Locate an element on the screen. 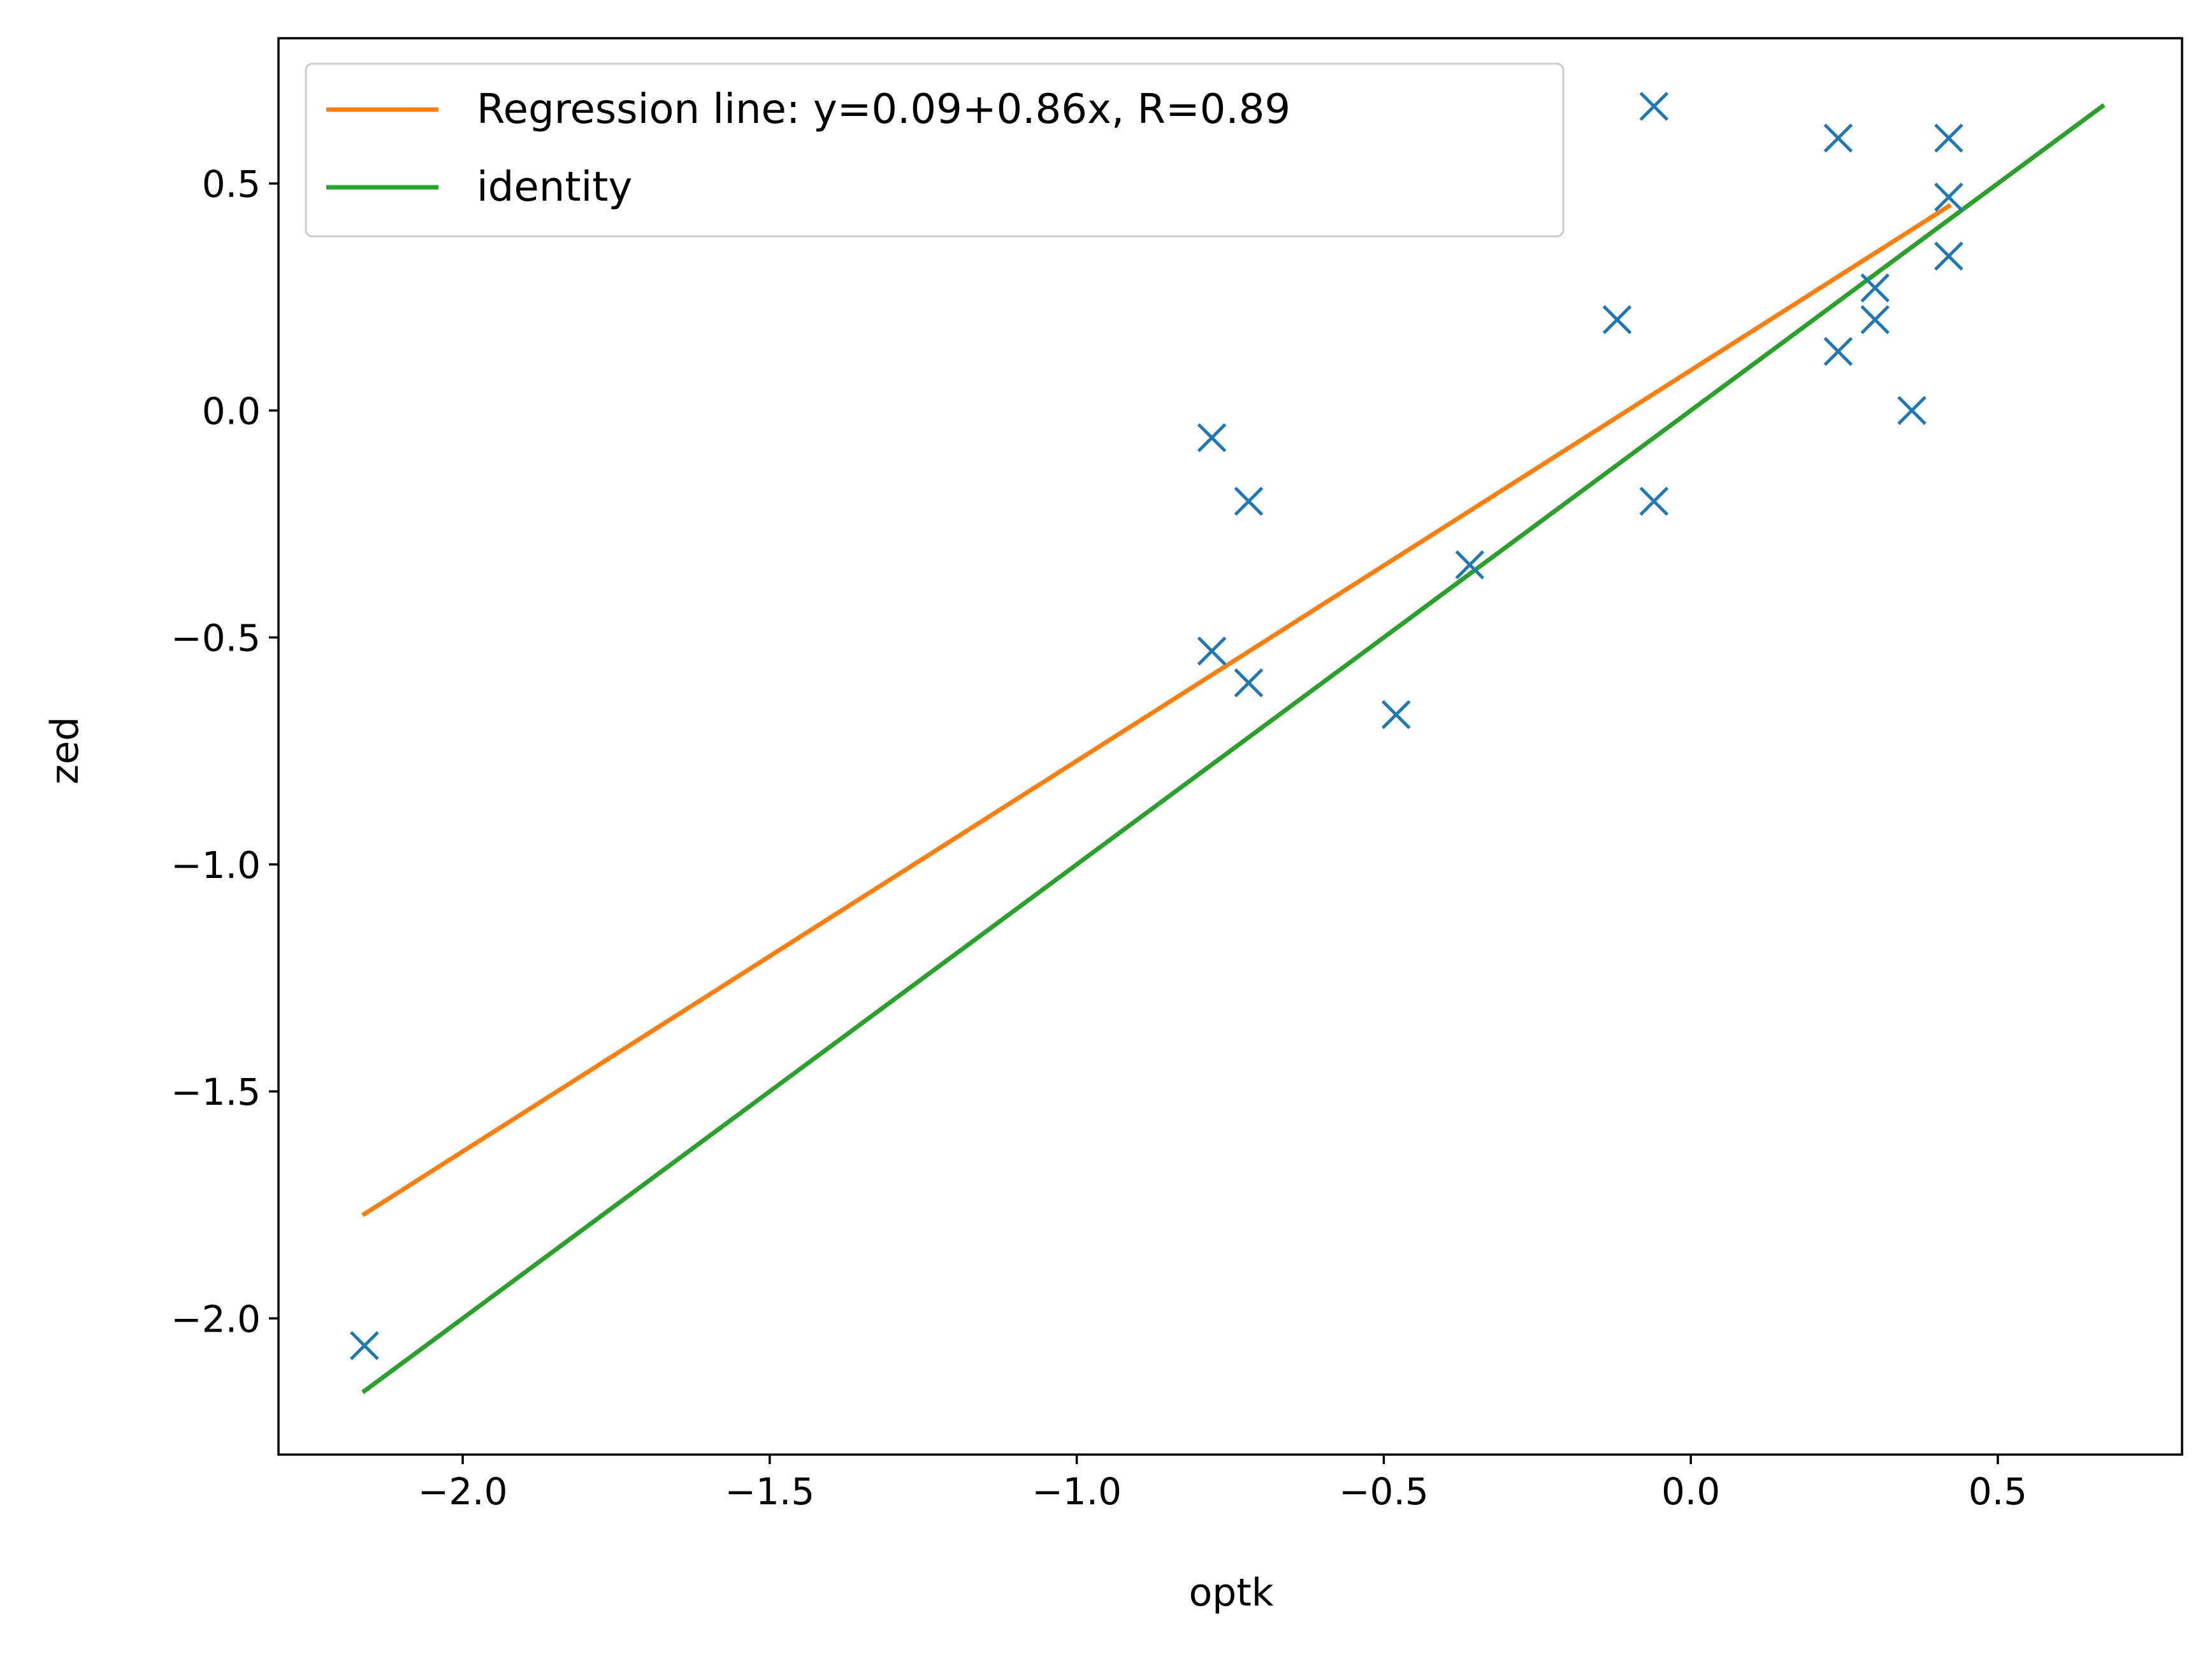 This screenshot has height=1654, width=2212. x-tick-label: 0.5 is located at coordinates (1998, 1491).